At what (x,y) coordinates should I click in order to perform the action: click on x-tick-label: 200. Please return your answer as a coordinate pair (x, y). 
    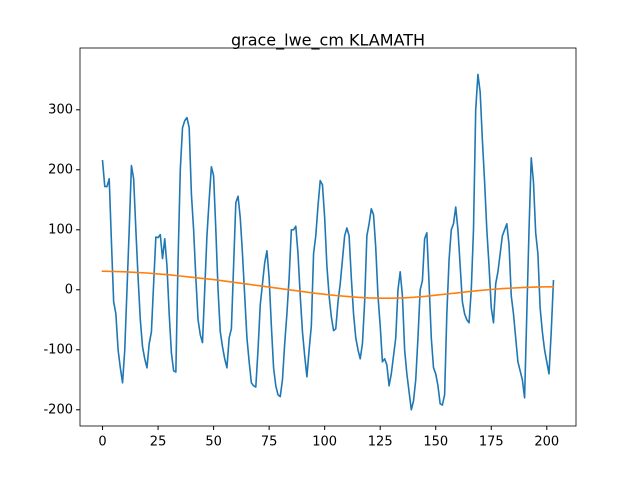
    Looking at the image, I should click on (546, 442).